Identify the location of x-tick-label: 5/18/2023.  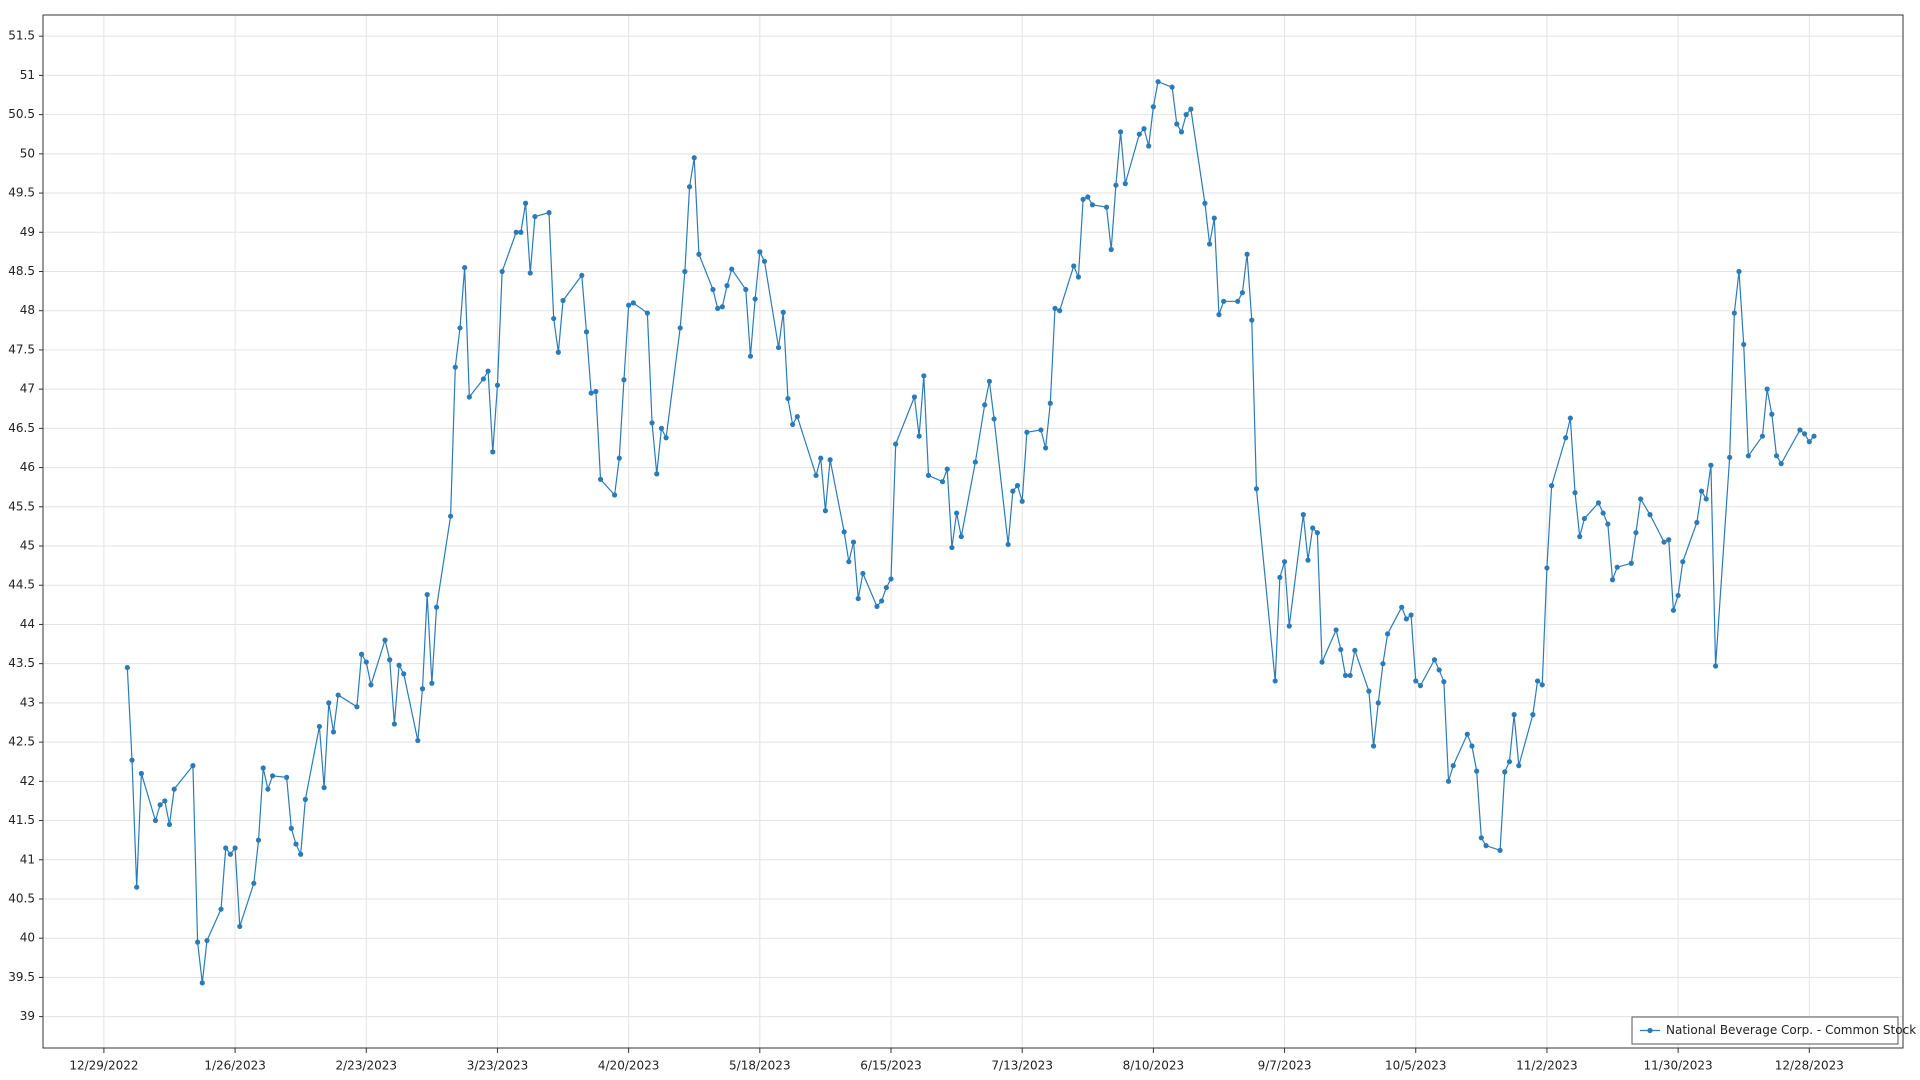
(760, 1066).